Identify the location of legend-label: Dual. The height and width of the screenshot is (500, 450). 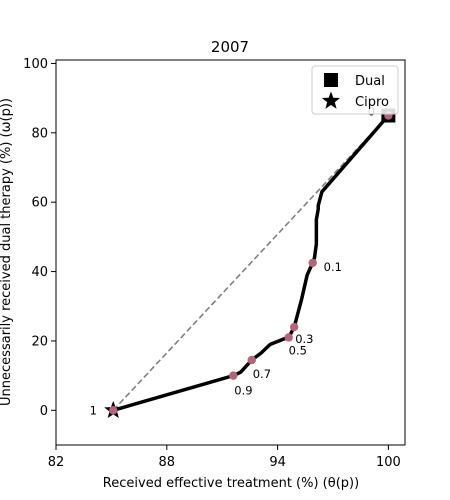
(370, 81).